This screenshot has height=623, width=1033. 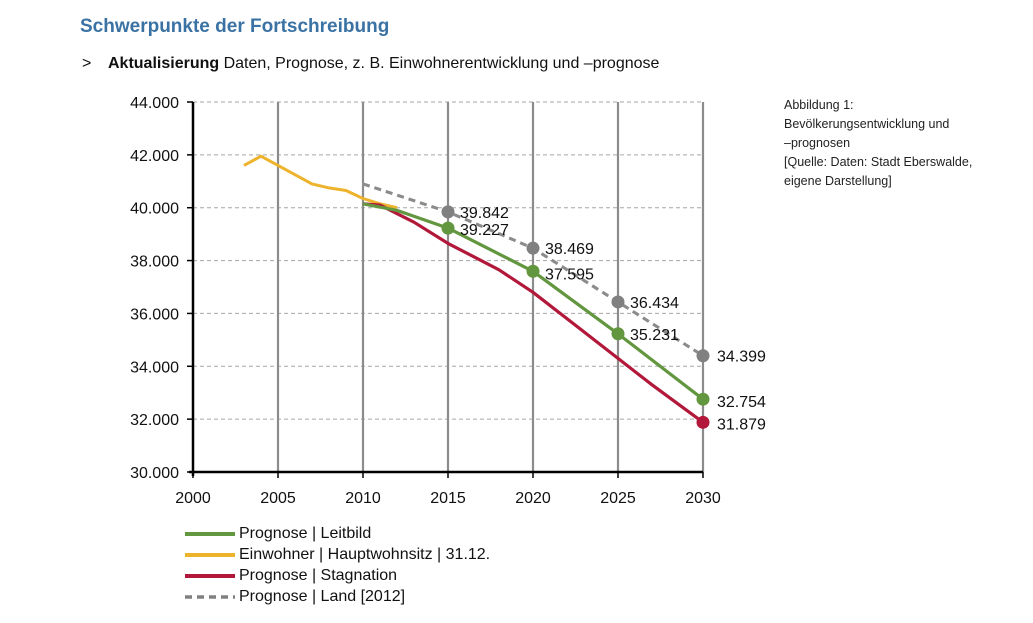 I want to click on series-line-einwohner, so click(x=320, y=182).